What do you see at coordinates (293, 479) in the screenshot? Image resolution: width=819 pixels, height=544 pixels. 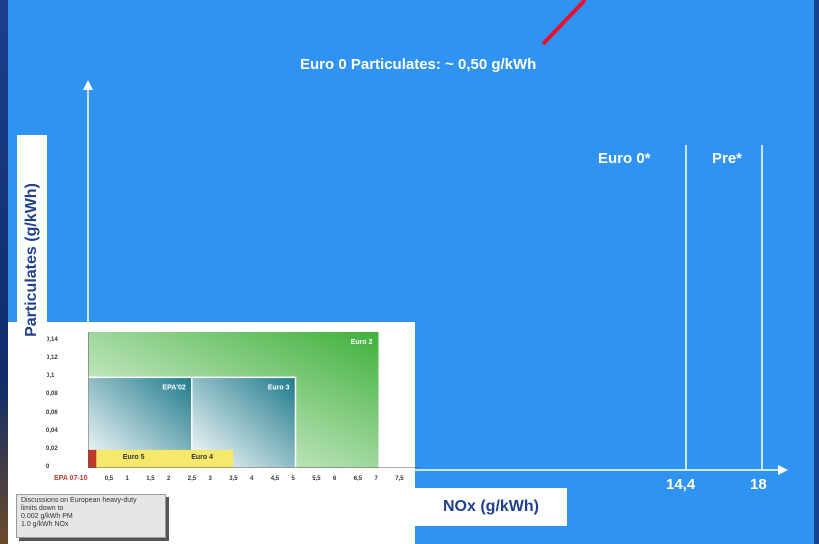 I see `inset-x-tick: 5` at bounding box center [293, 479].